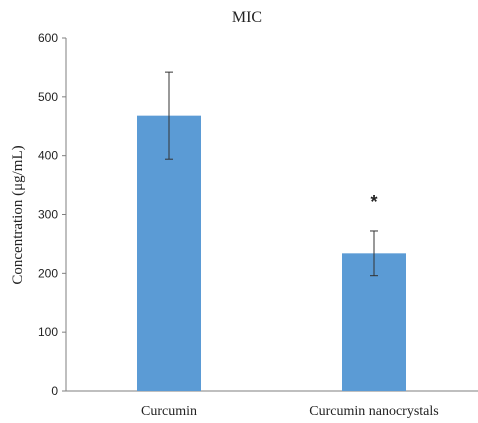 The width and height of the screenshot is (478, 423). What do you see at coordinates (373, 411) in the screenshot?
I see `category-label: Curcumin nanocrystals` at bounding box center [373, 411].